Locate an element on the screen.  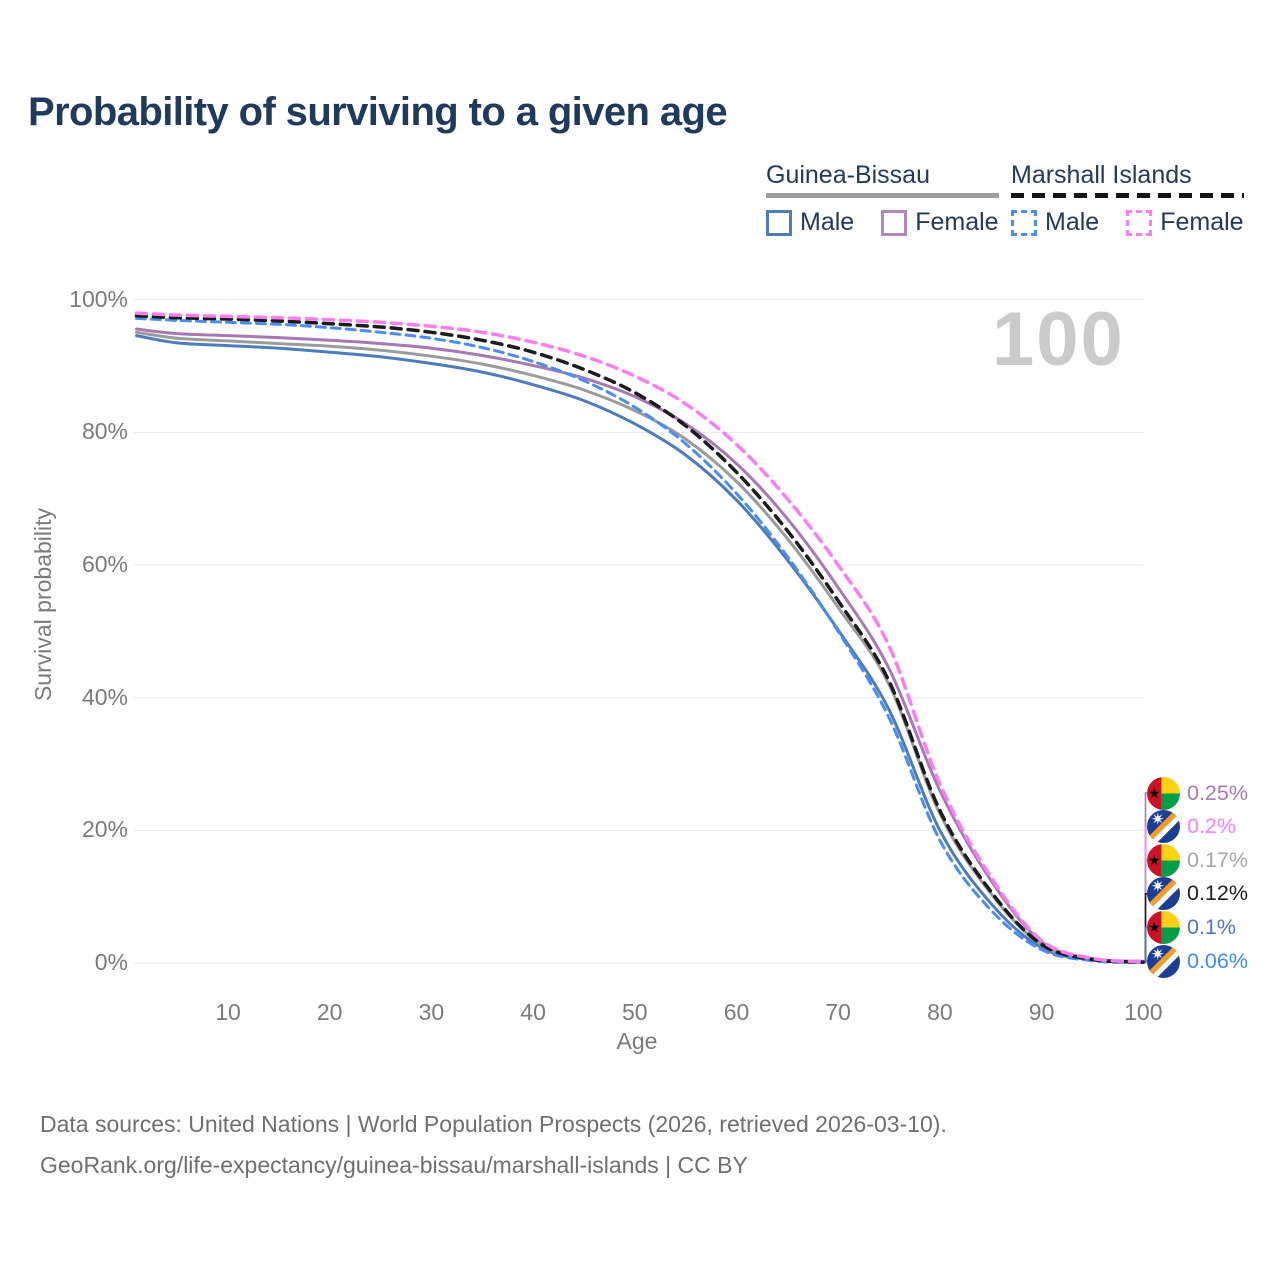
end-label-value: 0.2% is located at coordinates (1212, 826).